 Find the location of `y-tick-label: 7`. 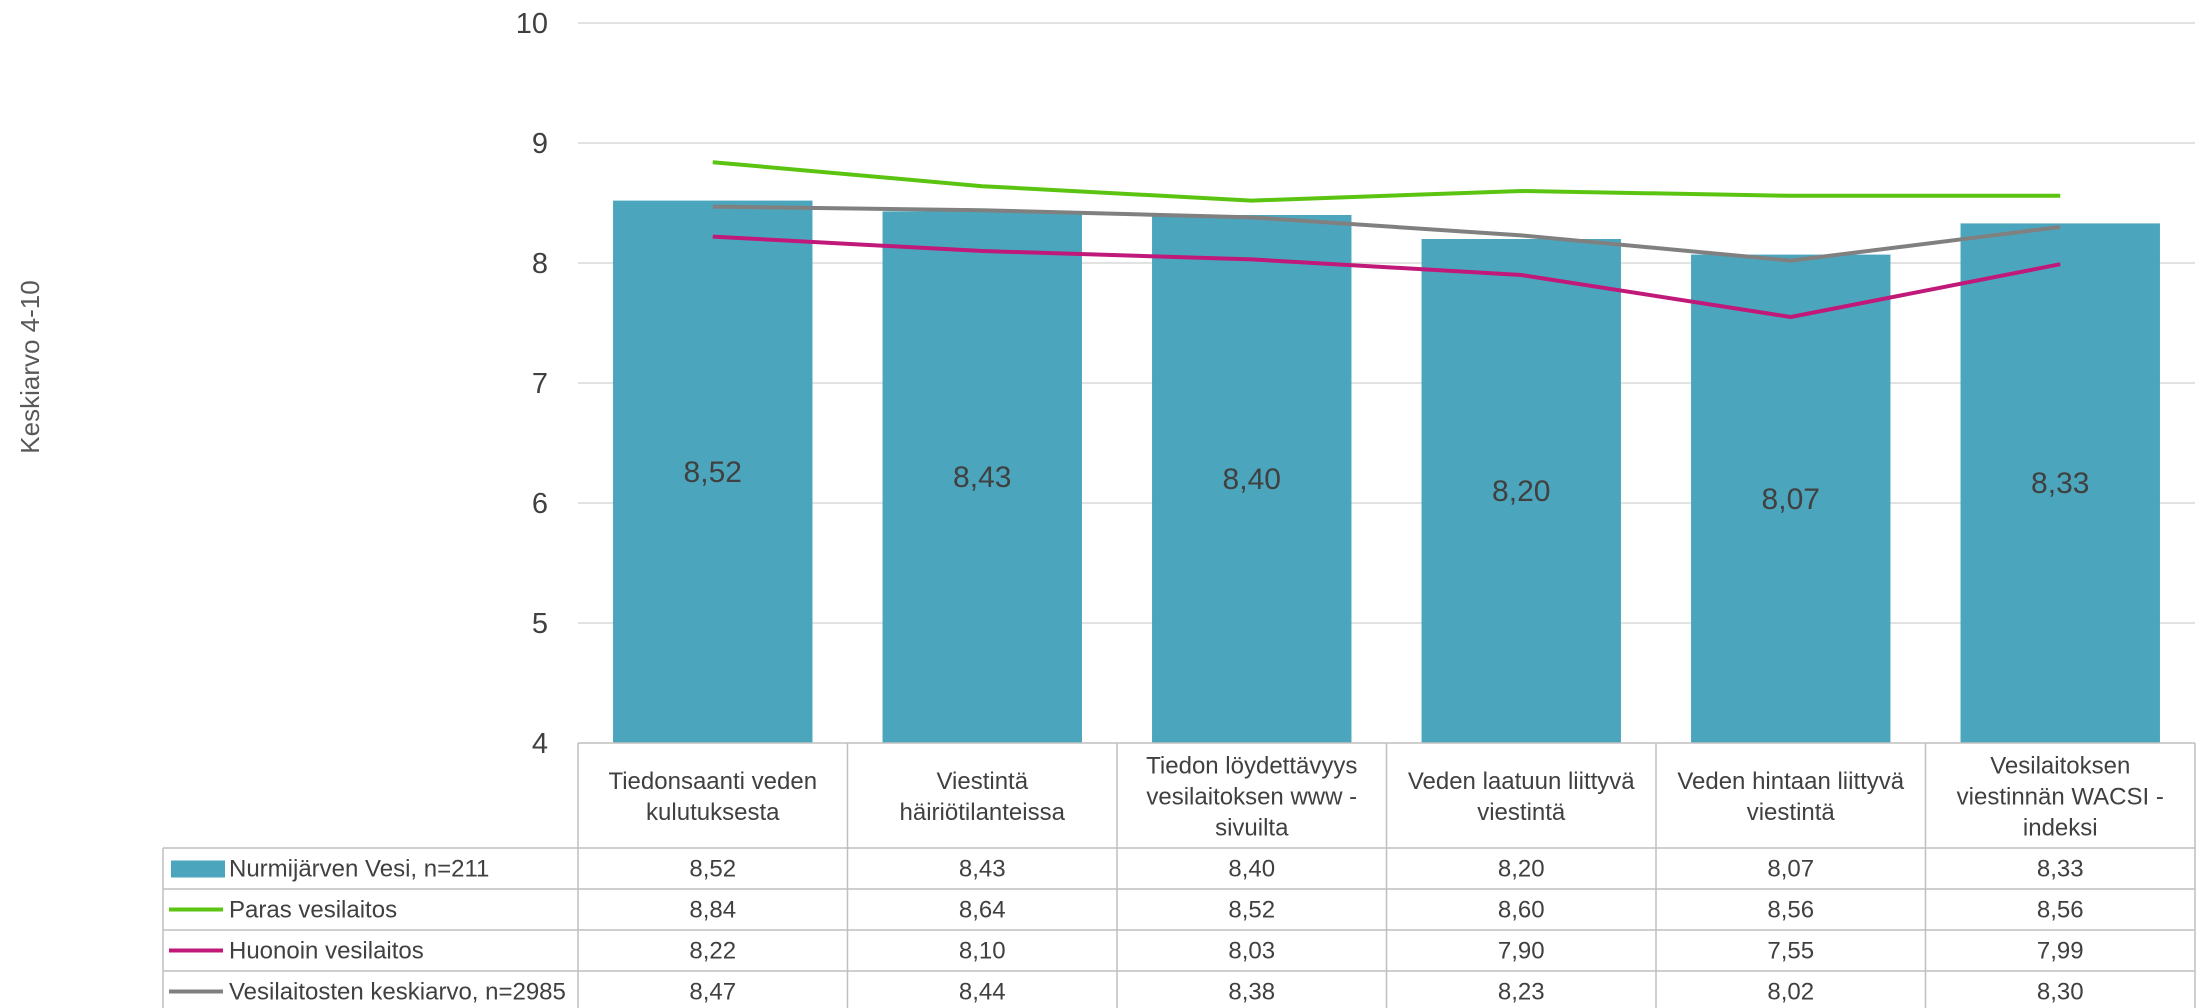

y-tick-label: 7 is located at coordinates (540, 384).